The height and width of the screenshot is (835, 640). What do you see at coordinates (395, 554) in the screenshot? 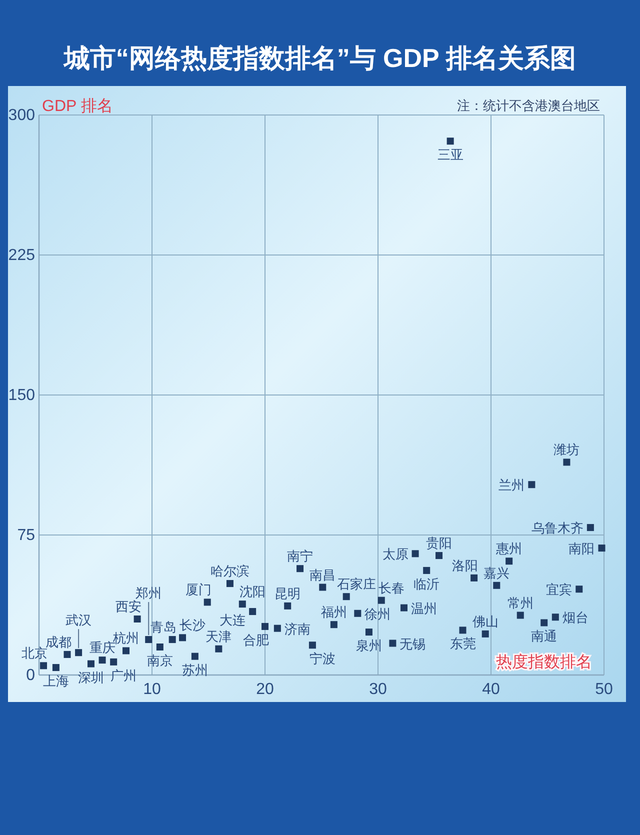
I see `point-label: 太原` at bounding box center [395, 554].